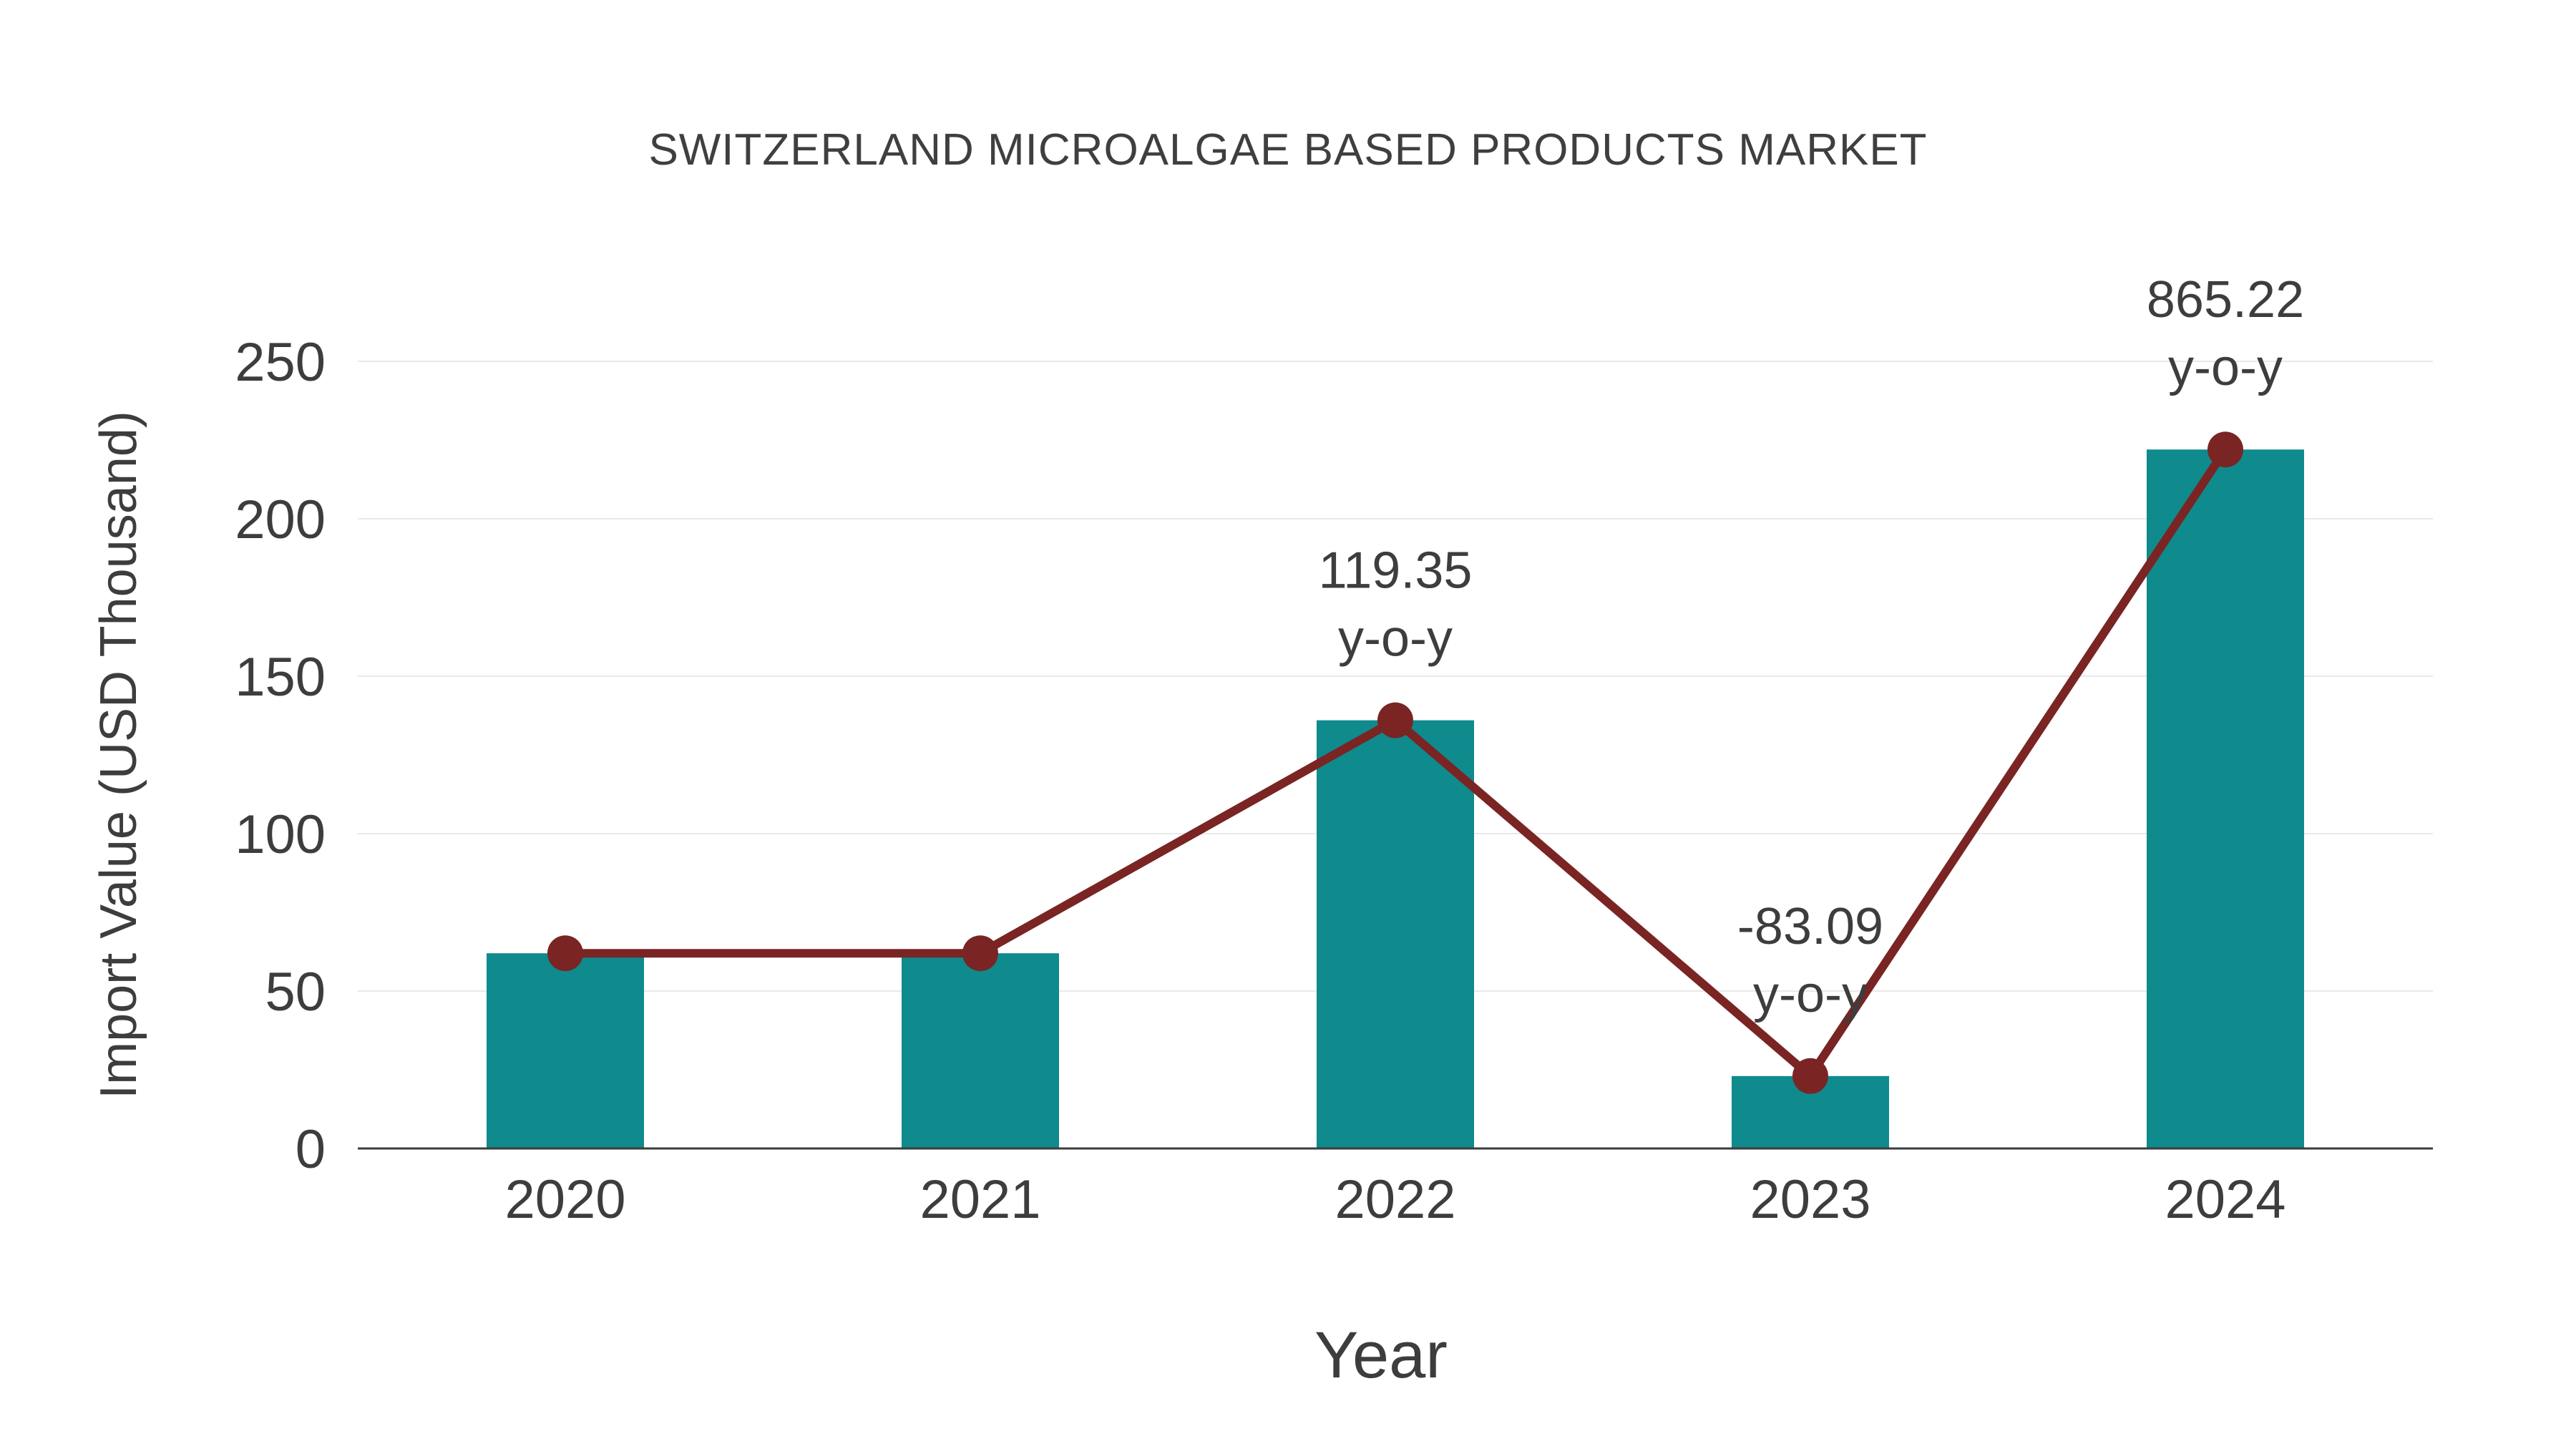 The height and width of the screenshot is (1449, 2576). Describe the element at coordinates (280, 756) in the screenshot. I see `ytick-labels-group: 0 50 100 150 200 250` at that location.